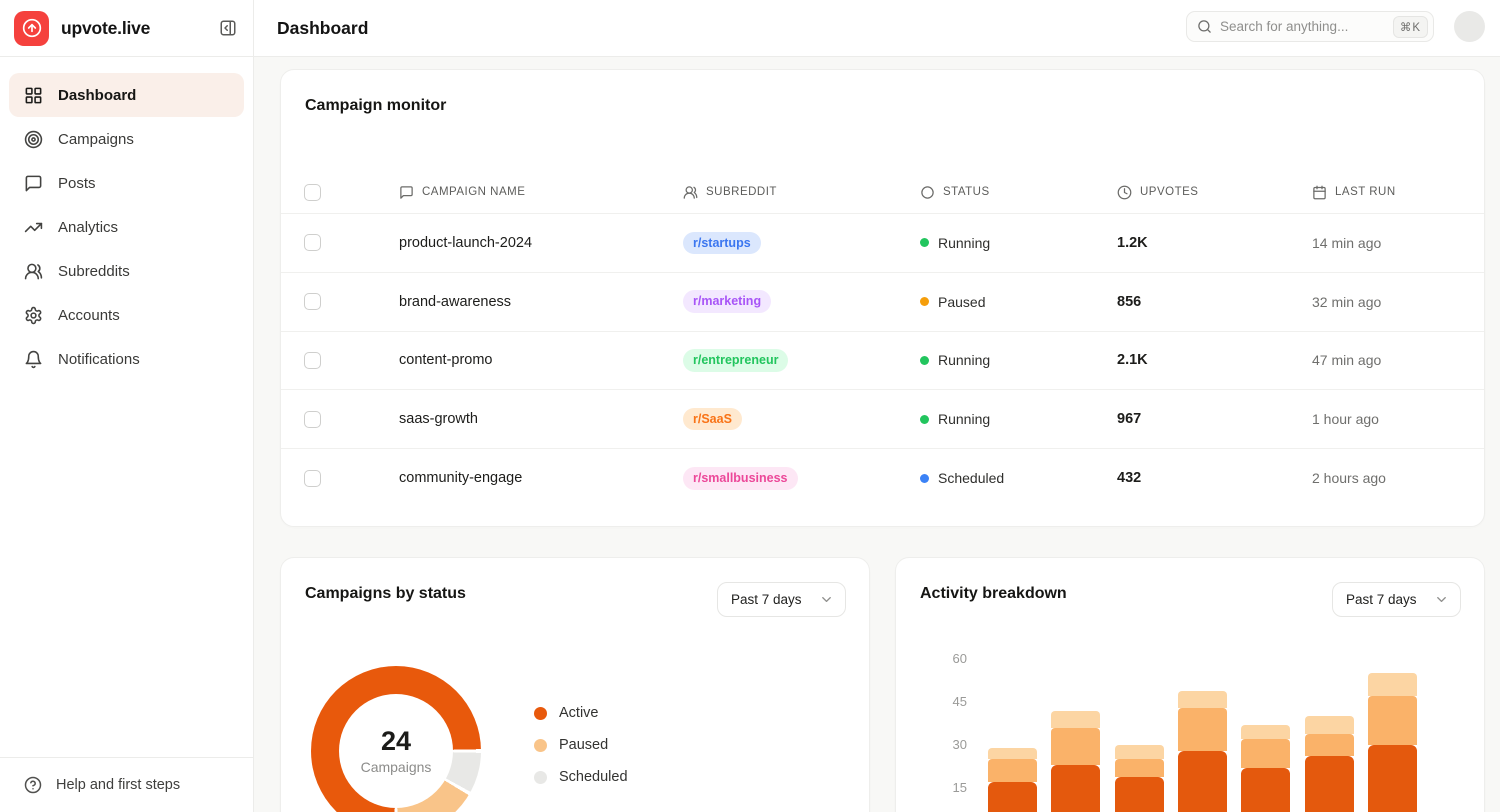 The height and width of the screenshot is (812, 1500). What do you see at coordinates (1319, 192) in the screenshot?
I see `calendar-icon` at bounding box center [1319, 192].